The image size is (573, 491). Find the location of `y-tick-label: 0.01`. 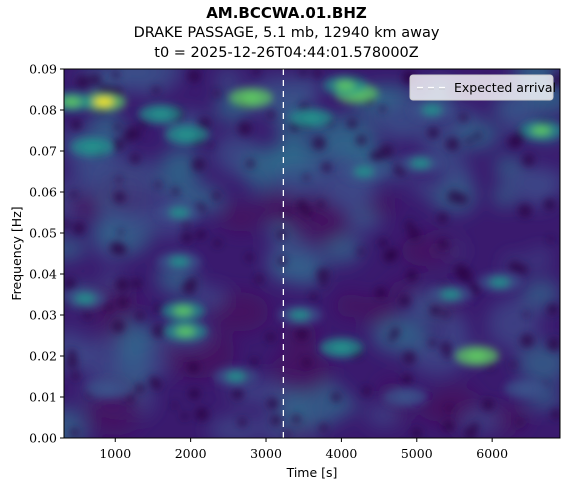

y-tick-label: 0.01 is located at coordinates (43, 397).